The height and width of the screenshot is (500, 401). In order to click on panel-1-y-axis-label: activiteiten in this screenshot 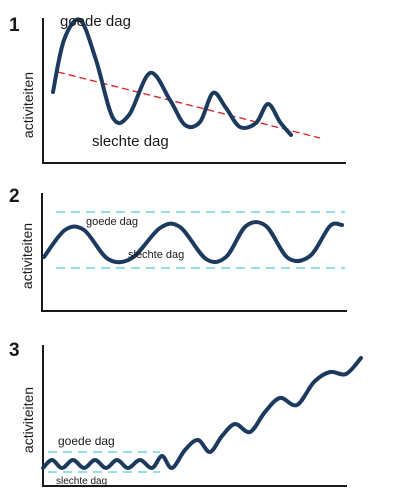, I will do `click(28, 105)`.